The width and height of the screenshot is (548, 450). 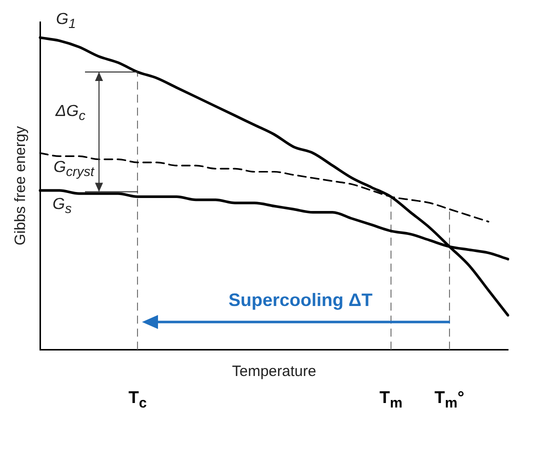 What do you see at coordinates (21, 186) in the screenshot?
I see `y-axis-title: Gibbs free energy` at bounding box center [21, 186].